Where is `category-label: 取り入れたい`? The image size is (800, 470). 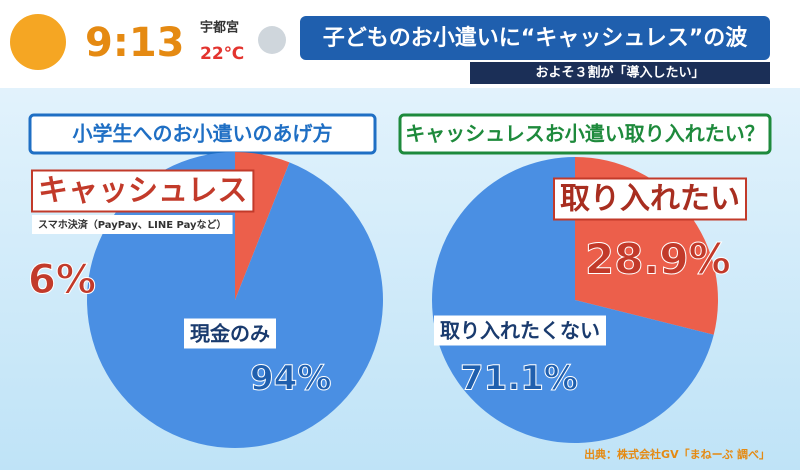
category-label: 取り入れたい is located at coordinates (650, 199).